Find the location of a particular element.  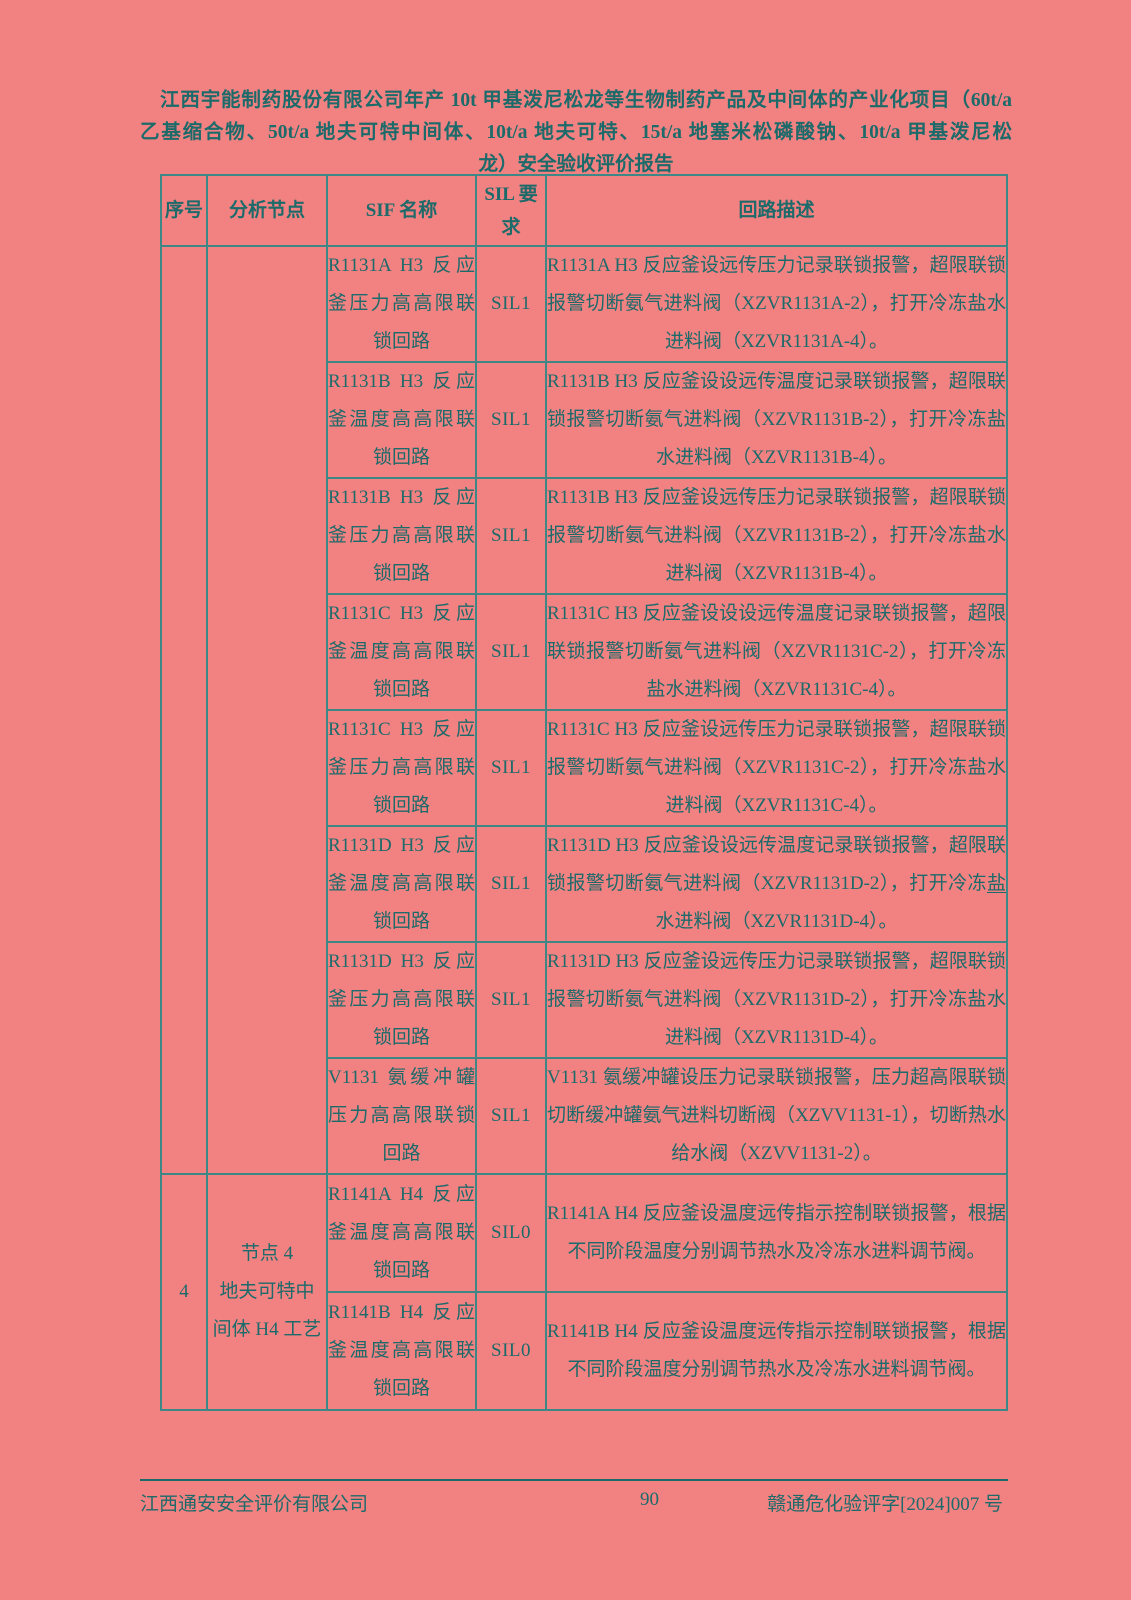

footer-company: 江西通安安全评价有限公司 is located at coordinates (254, 1504).